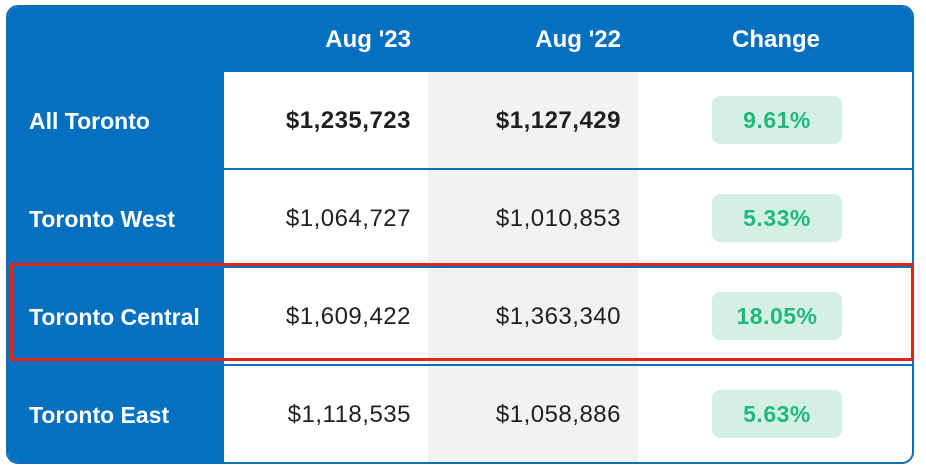 Image resolution: width=926 pixels, height=470 pixels. I want to click on change-badge: 5.33%, so click(777, 218).